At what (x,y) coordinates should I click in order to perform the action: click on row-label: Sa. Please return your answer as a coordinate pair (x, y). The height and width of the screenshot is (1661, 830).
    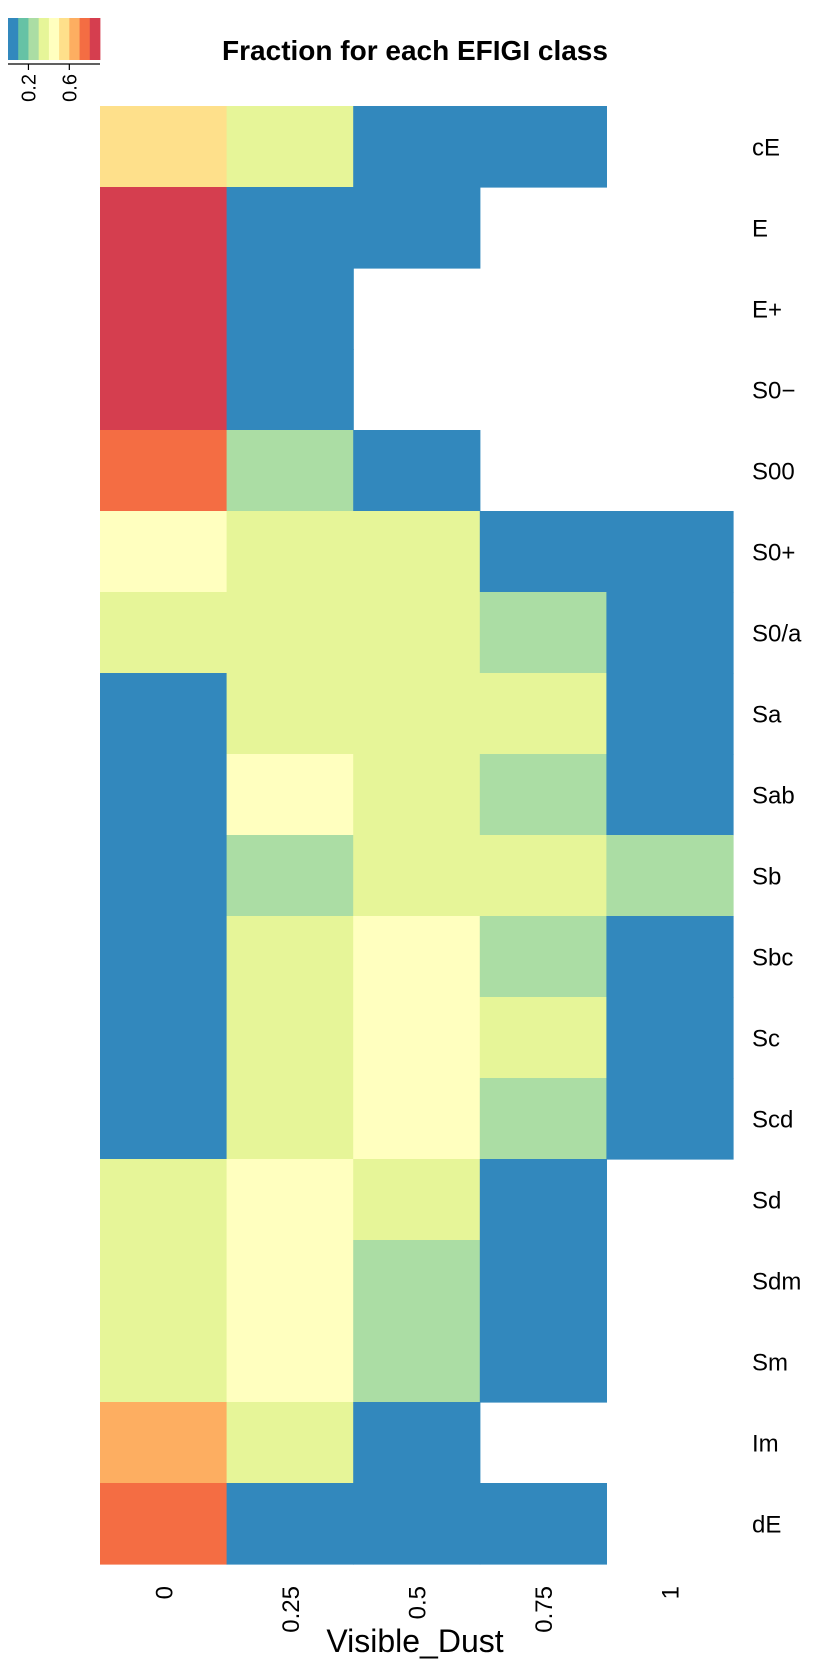
    Looking at the image, I should click on (767, 715).